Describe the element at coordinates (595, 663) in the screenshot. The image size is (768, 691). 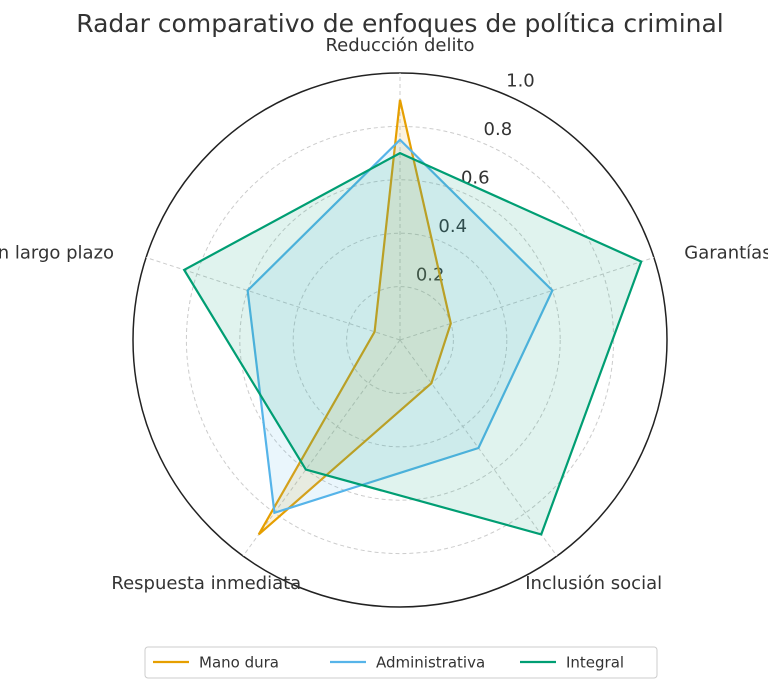
I see `legend-label: Integral` at that location.